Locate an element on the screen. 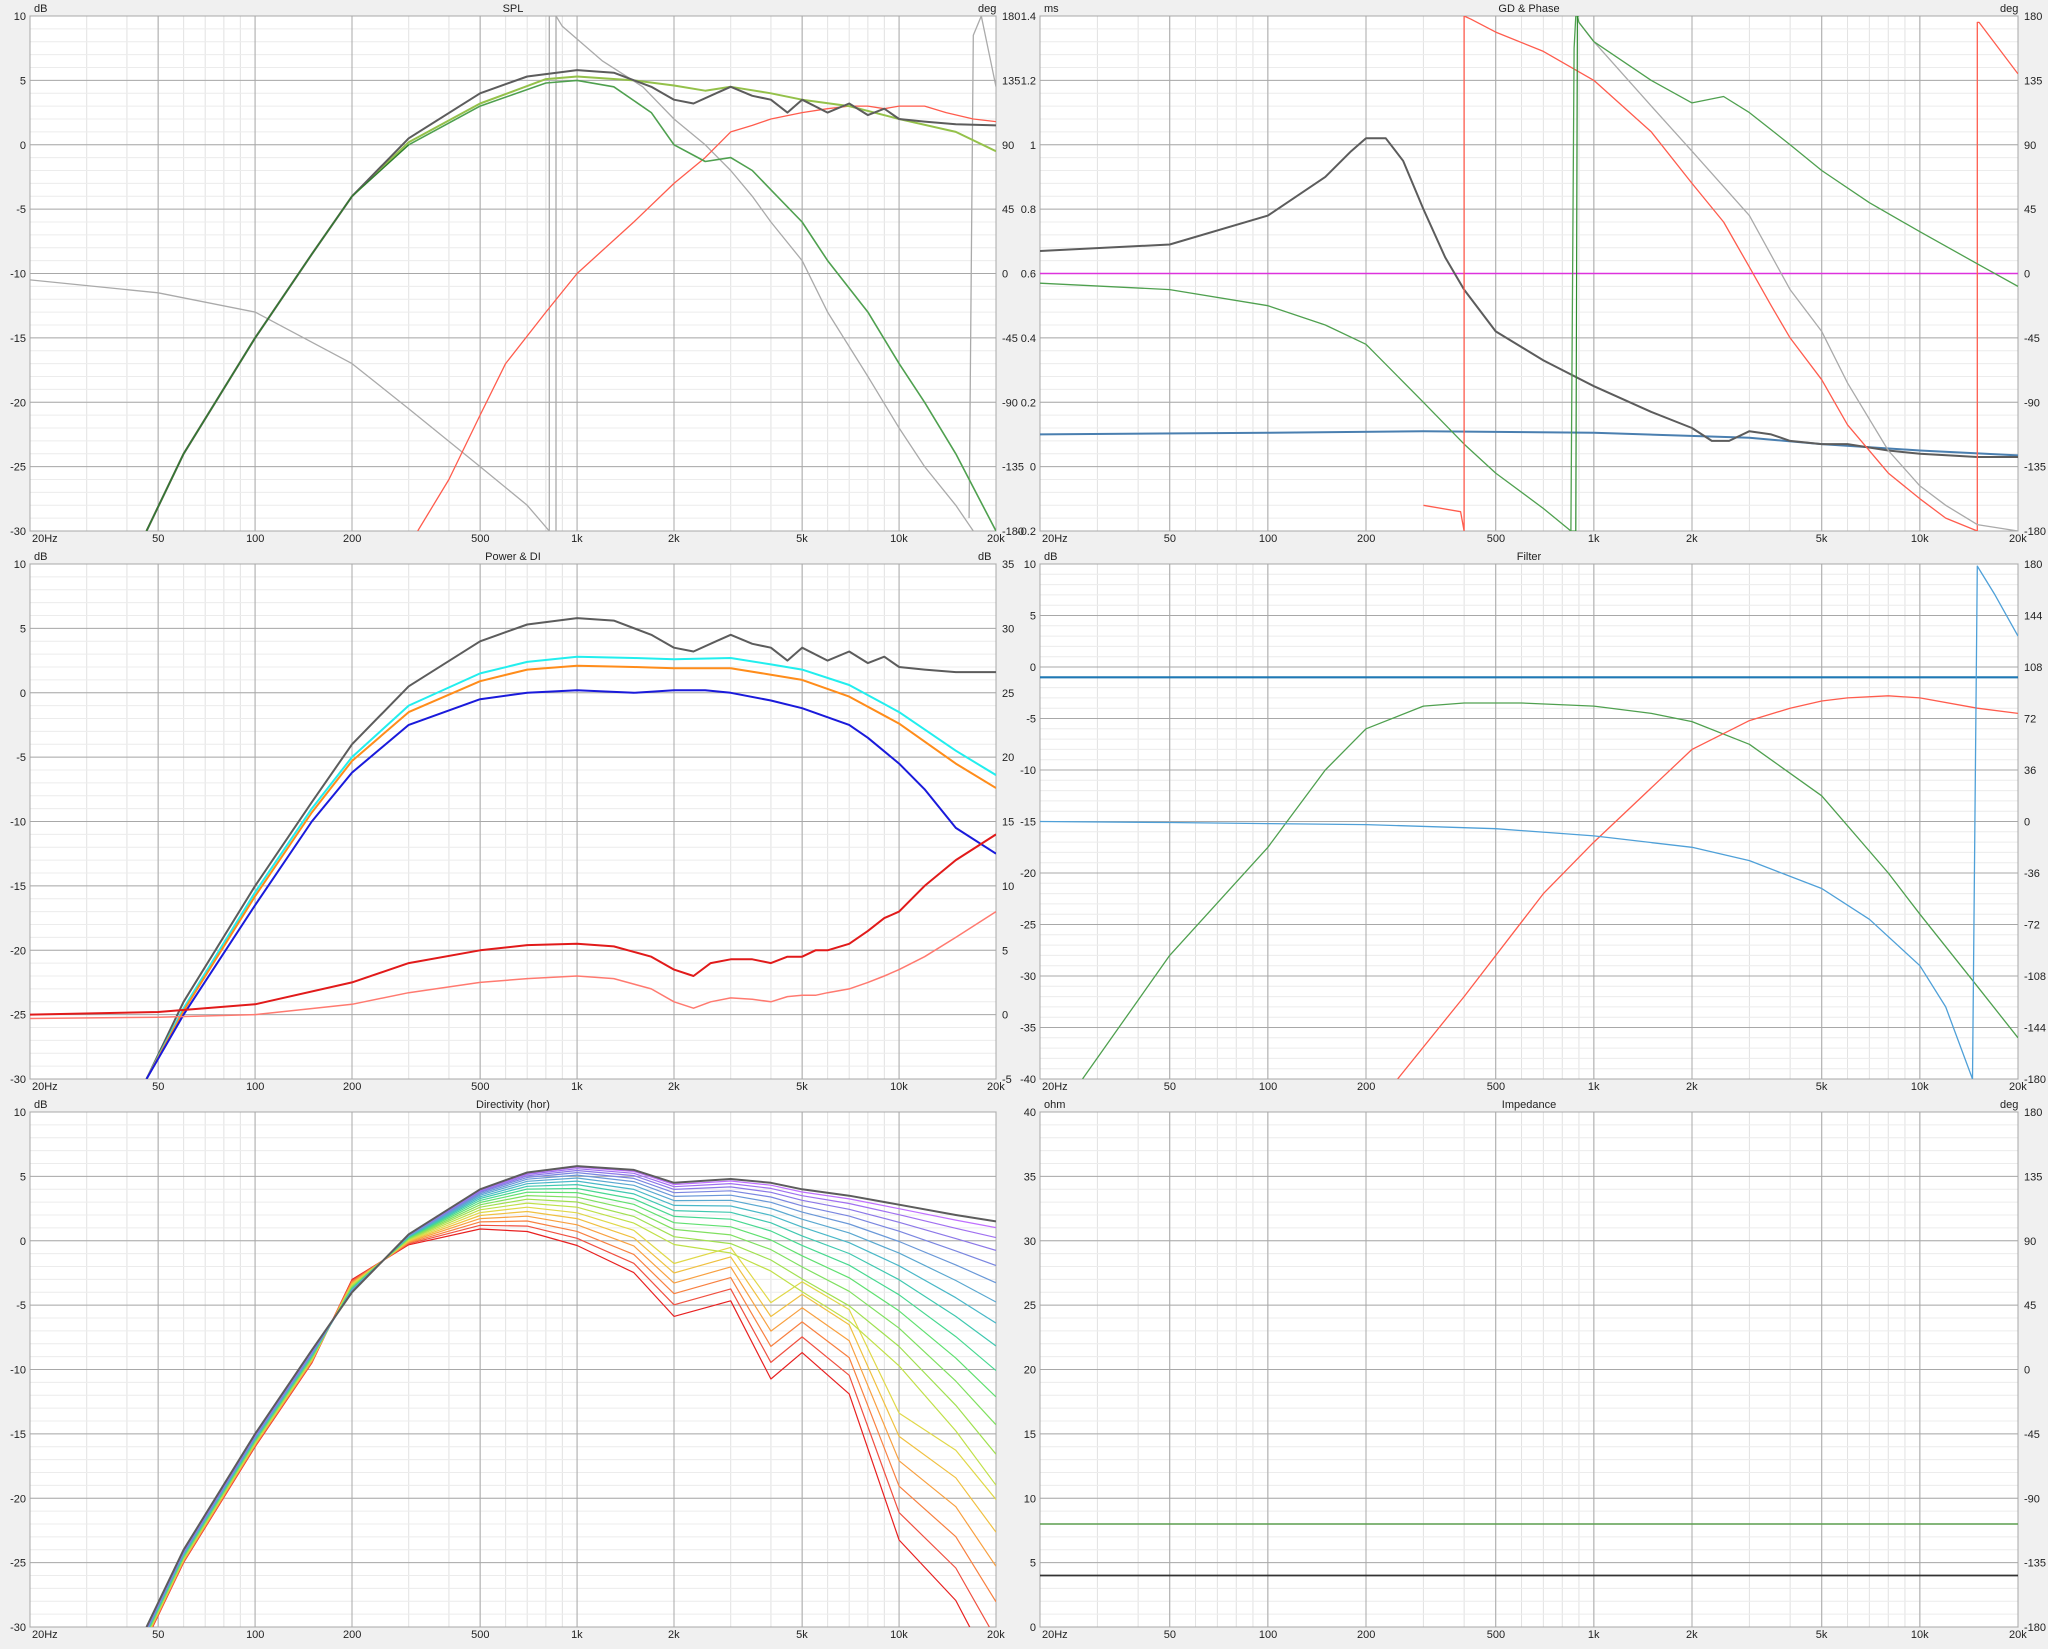 Image resolution: width=2048 pixels, height=1649 pixels. y-tick-label: -20 is located at coordinates (1028, 874).